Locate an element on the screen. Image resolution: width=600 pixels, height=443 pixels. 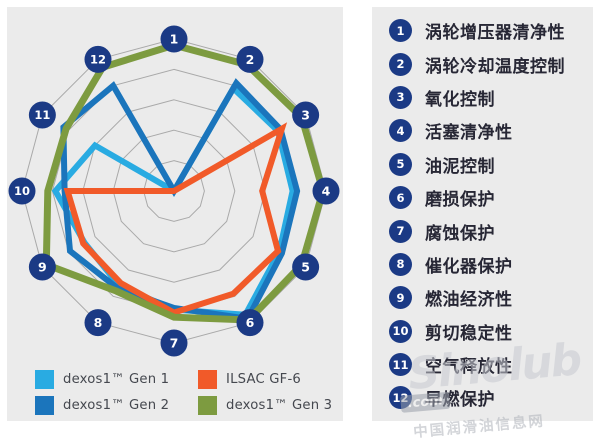
axis-badge-number: 10 is located at coordinates (22, 191).